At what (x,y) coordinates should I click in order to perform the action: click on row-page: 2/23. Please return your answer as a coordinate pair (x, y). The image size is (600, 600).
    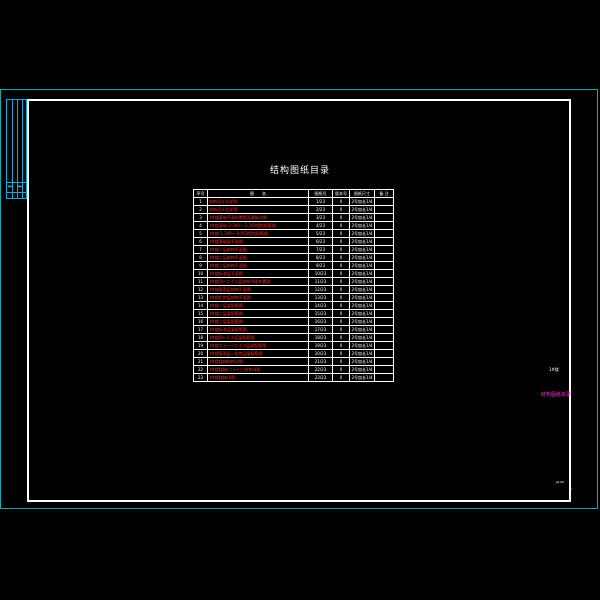
    Looking at the image, I should click on (320, 209).